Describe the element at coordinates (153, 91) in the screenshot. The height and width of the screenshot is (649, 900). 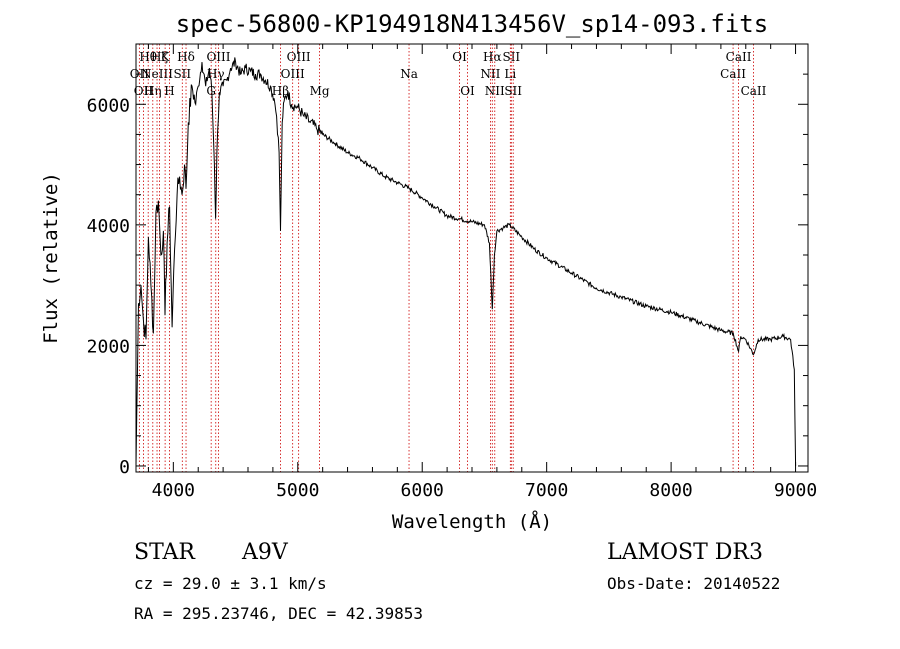
I see `line-marker-label: Hη` at that location.